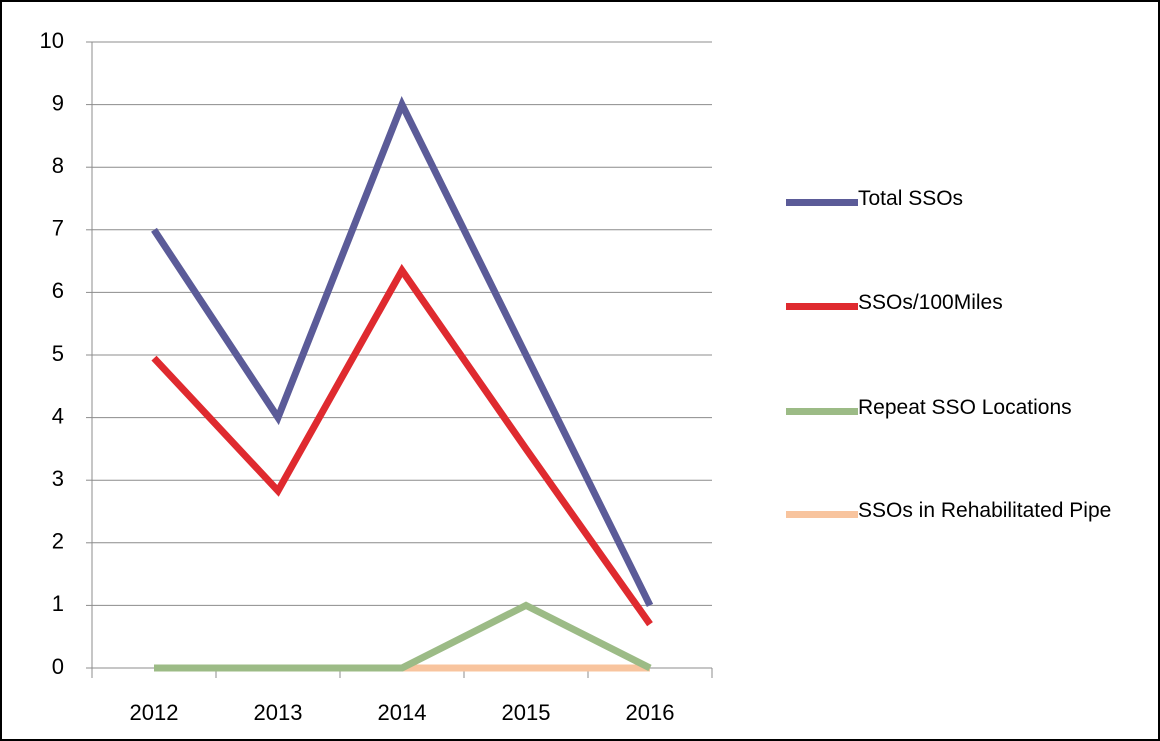 This screenshot has width=1160, height=741. What do you see at coordinates (58, 165) in the screenshot?
I see `y-tick-label: 8` at bounding box center [58, 165].